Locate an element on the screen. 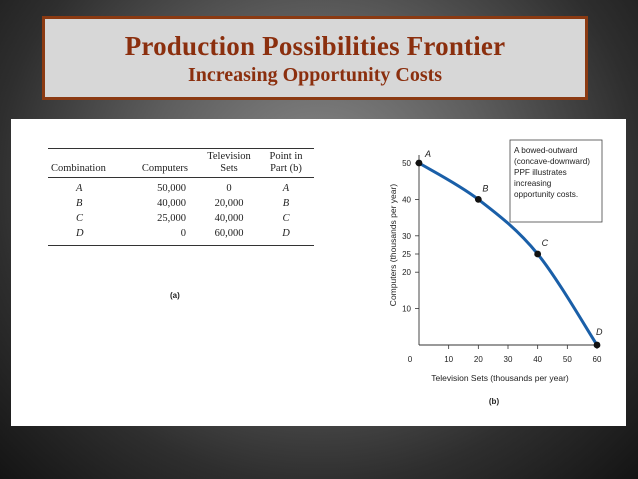 This screenshot has width=638, height=479. point-label-b: B is located at coordinates (485, 188).